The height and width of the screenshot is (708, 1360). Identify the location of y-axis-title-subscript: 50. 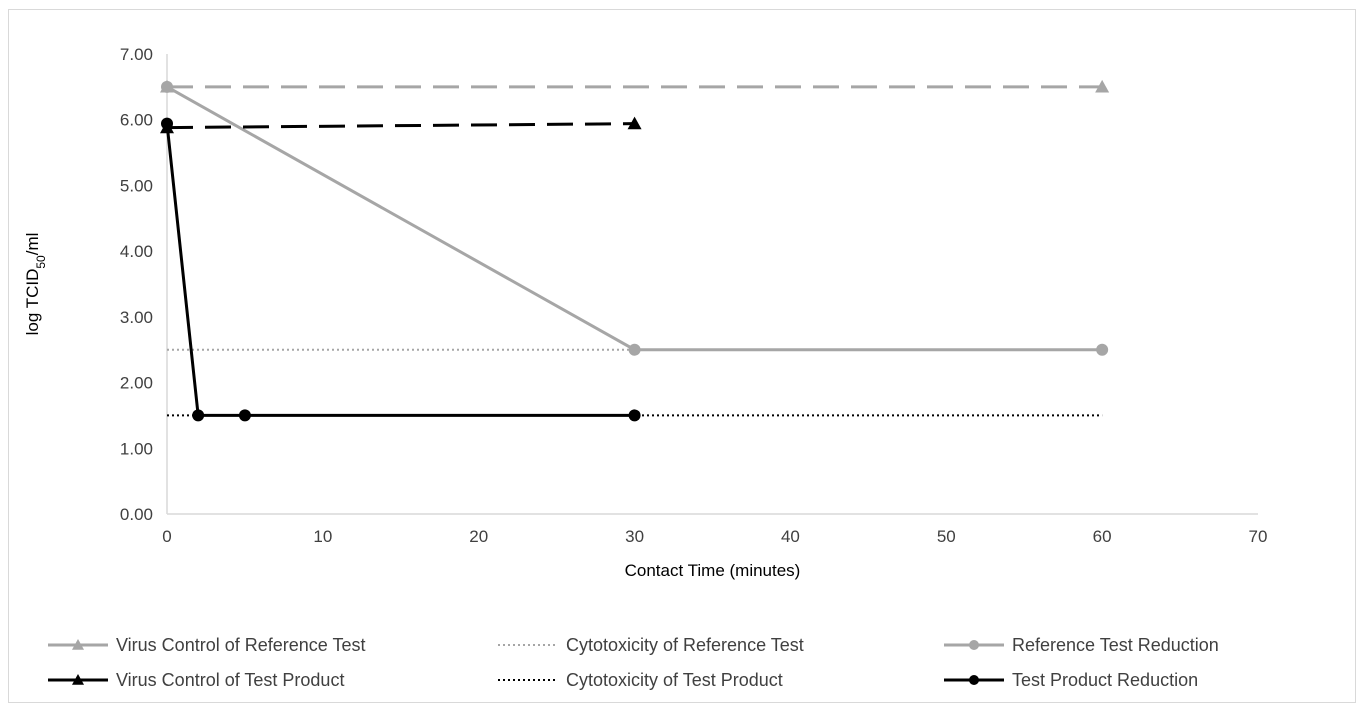
(41, 262).